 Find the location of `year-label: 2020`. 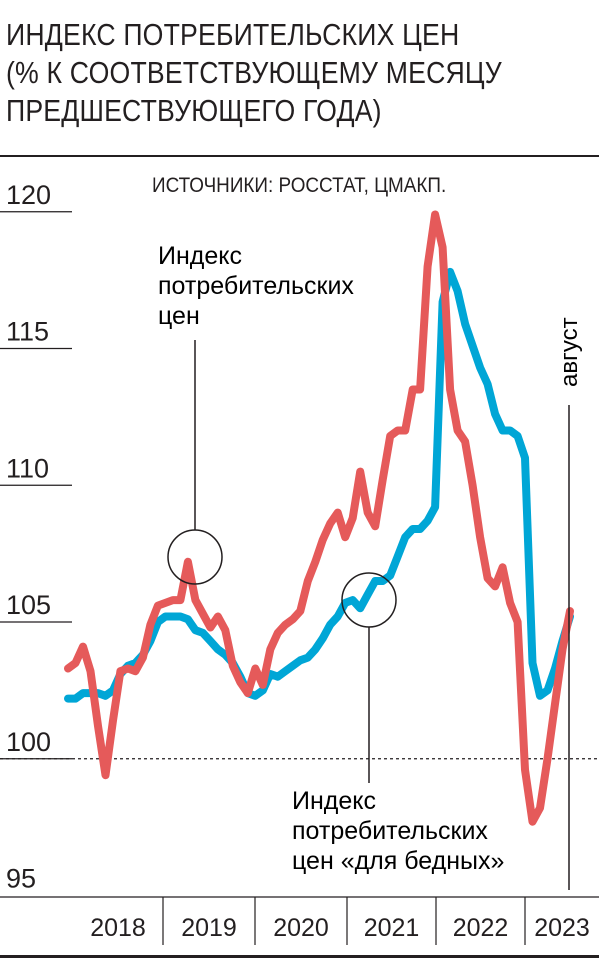

year-label: 2020 is located at coordinates (301, 928).